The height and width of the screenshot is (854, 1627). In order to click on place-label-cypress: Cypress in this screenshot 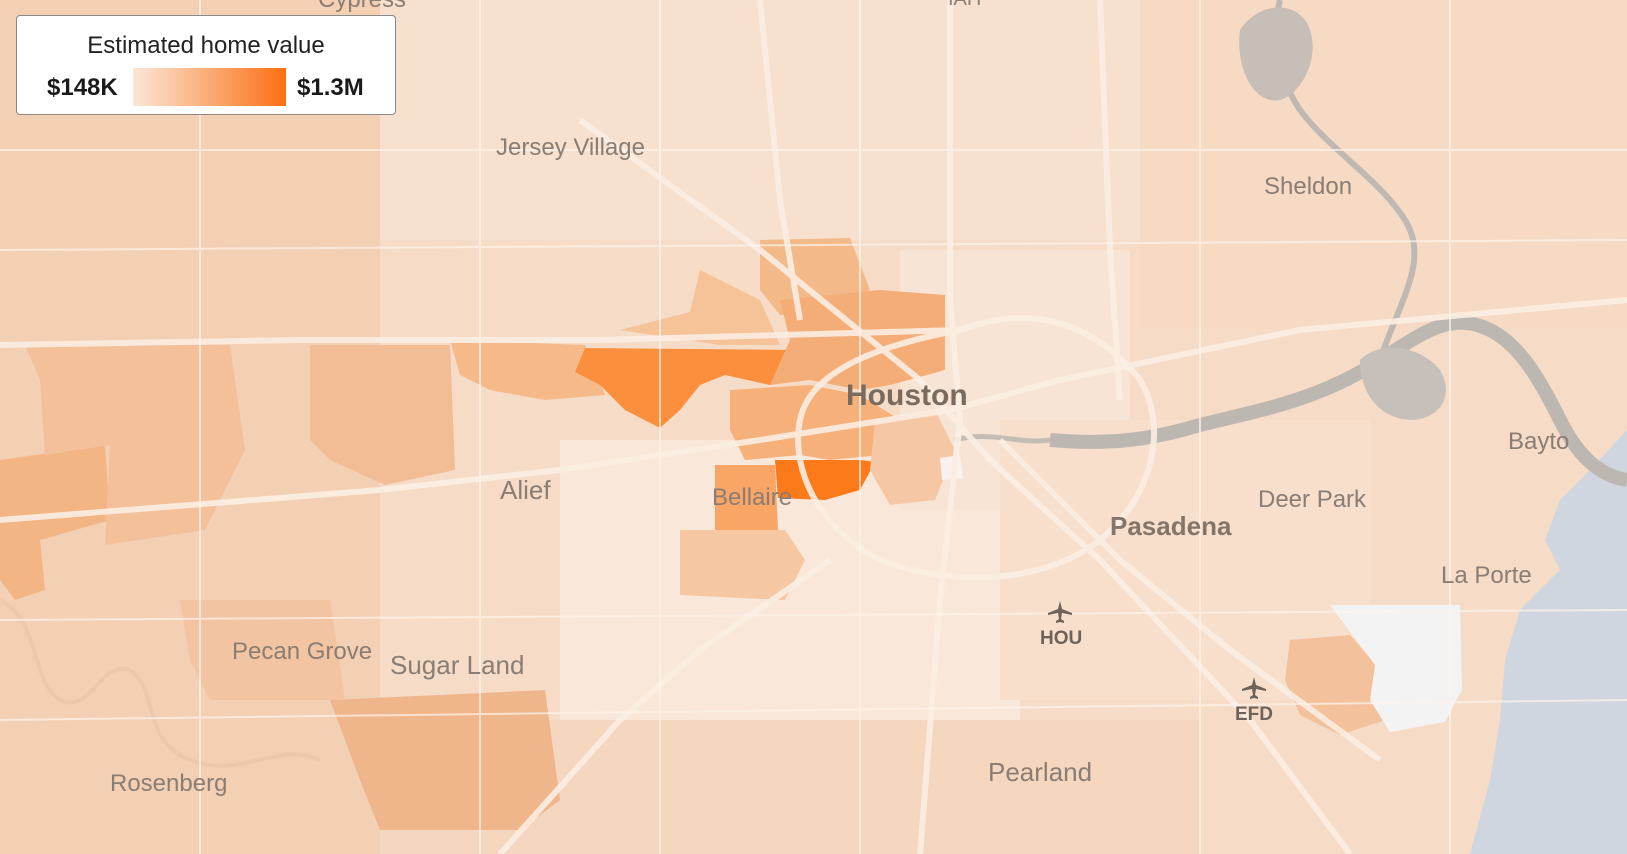, I will do `click(362, 7)`.